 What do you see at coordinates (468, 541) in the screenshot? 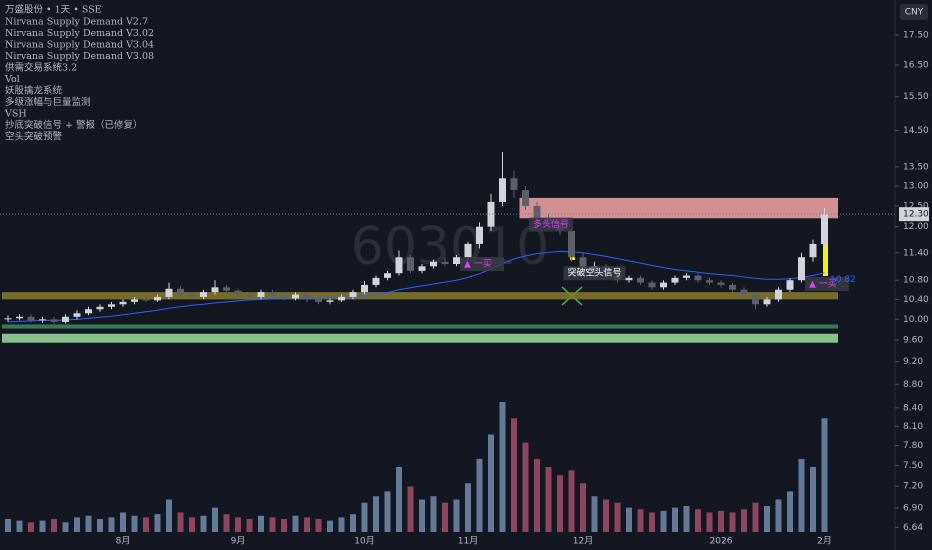
I see `x-tick-label: 11月` at bounding box center [468, 541].